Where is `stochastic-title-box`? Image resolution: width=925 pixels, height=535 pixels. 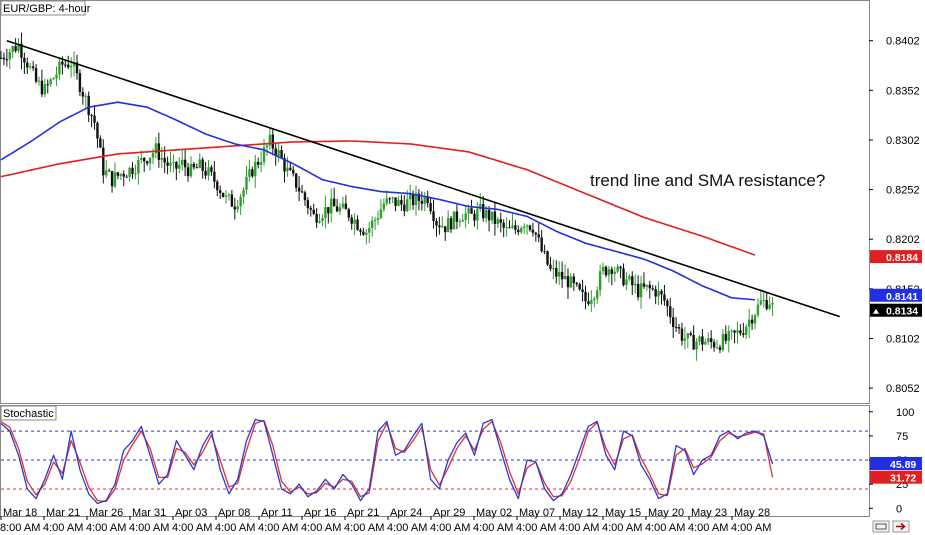 stochastic-title-box is located at coordinates (28, 413).